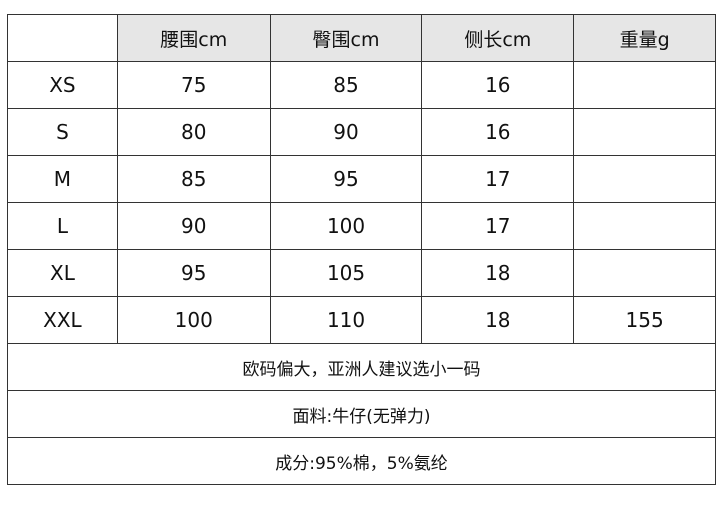 The height and width of the screenshot is (515, 720). I want to click on table-cell: 105, so click(346, 273).